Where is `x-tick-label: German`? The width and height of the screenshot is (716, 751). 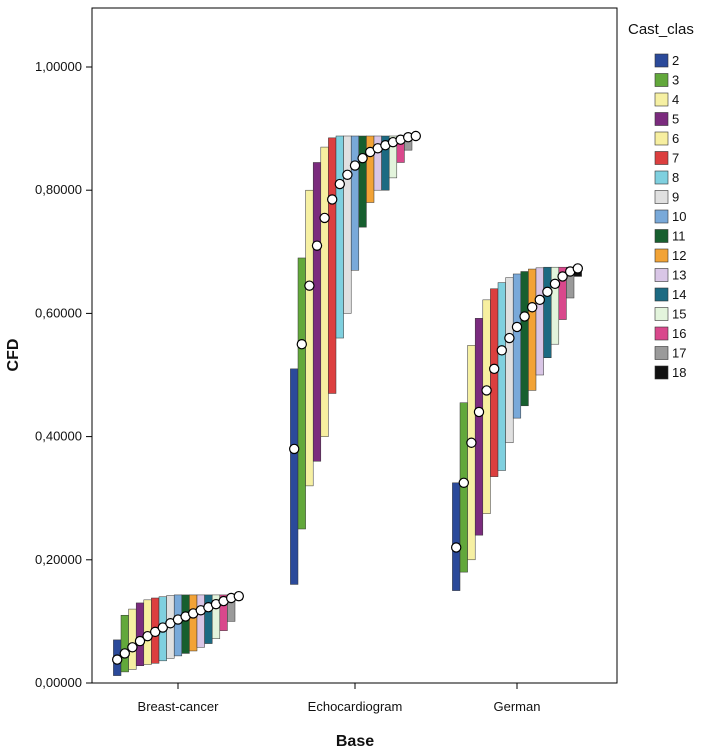
x-tick-label: German is located at coordinates (517, 706).